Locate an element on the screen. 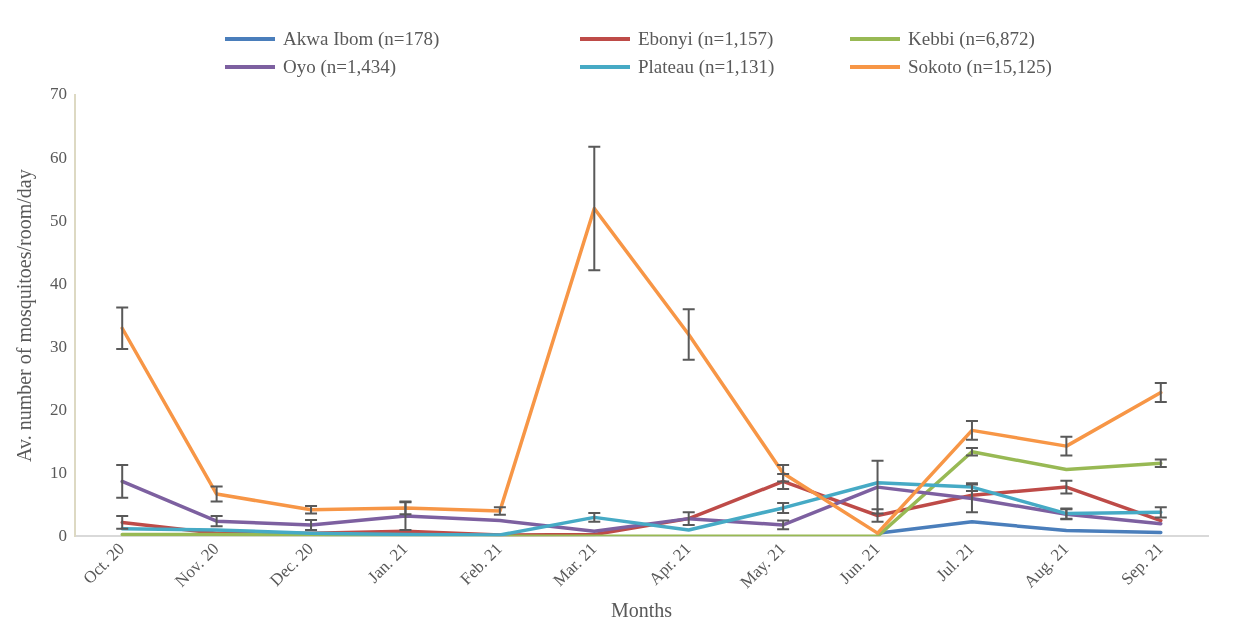 The height and width of the screenshot is (638, 1248). y-tick-label: 60 is located at coordinates (58, 157).